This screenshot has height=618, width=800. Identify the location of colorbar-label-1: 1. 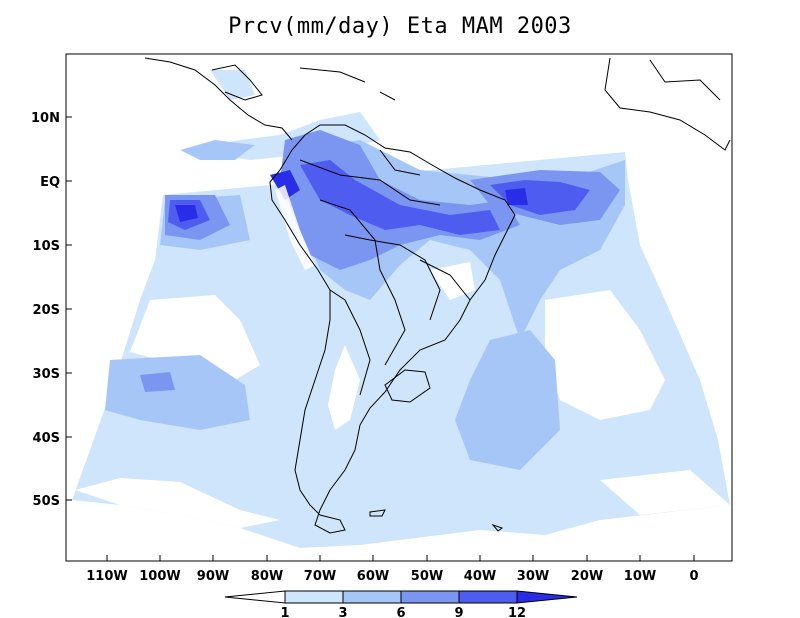
(284, 612).